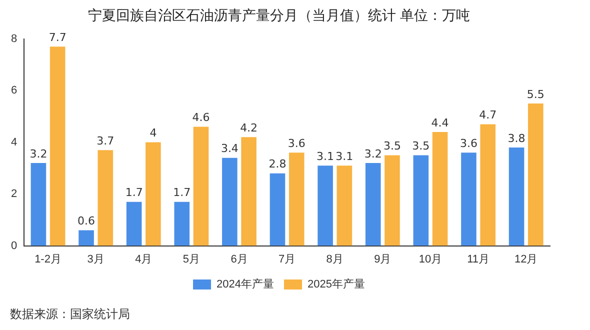 The height and width of the screenshot is (330, 590). Describe the element at coordinates (440, 123) in the screenshot. I see `data-label: 4.4` at that location.